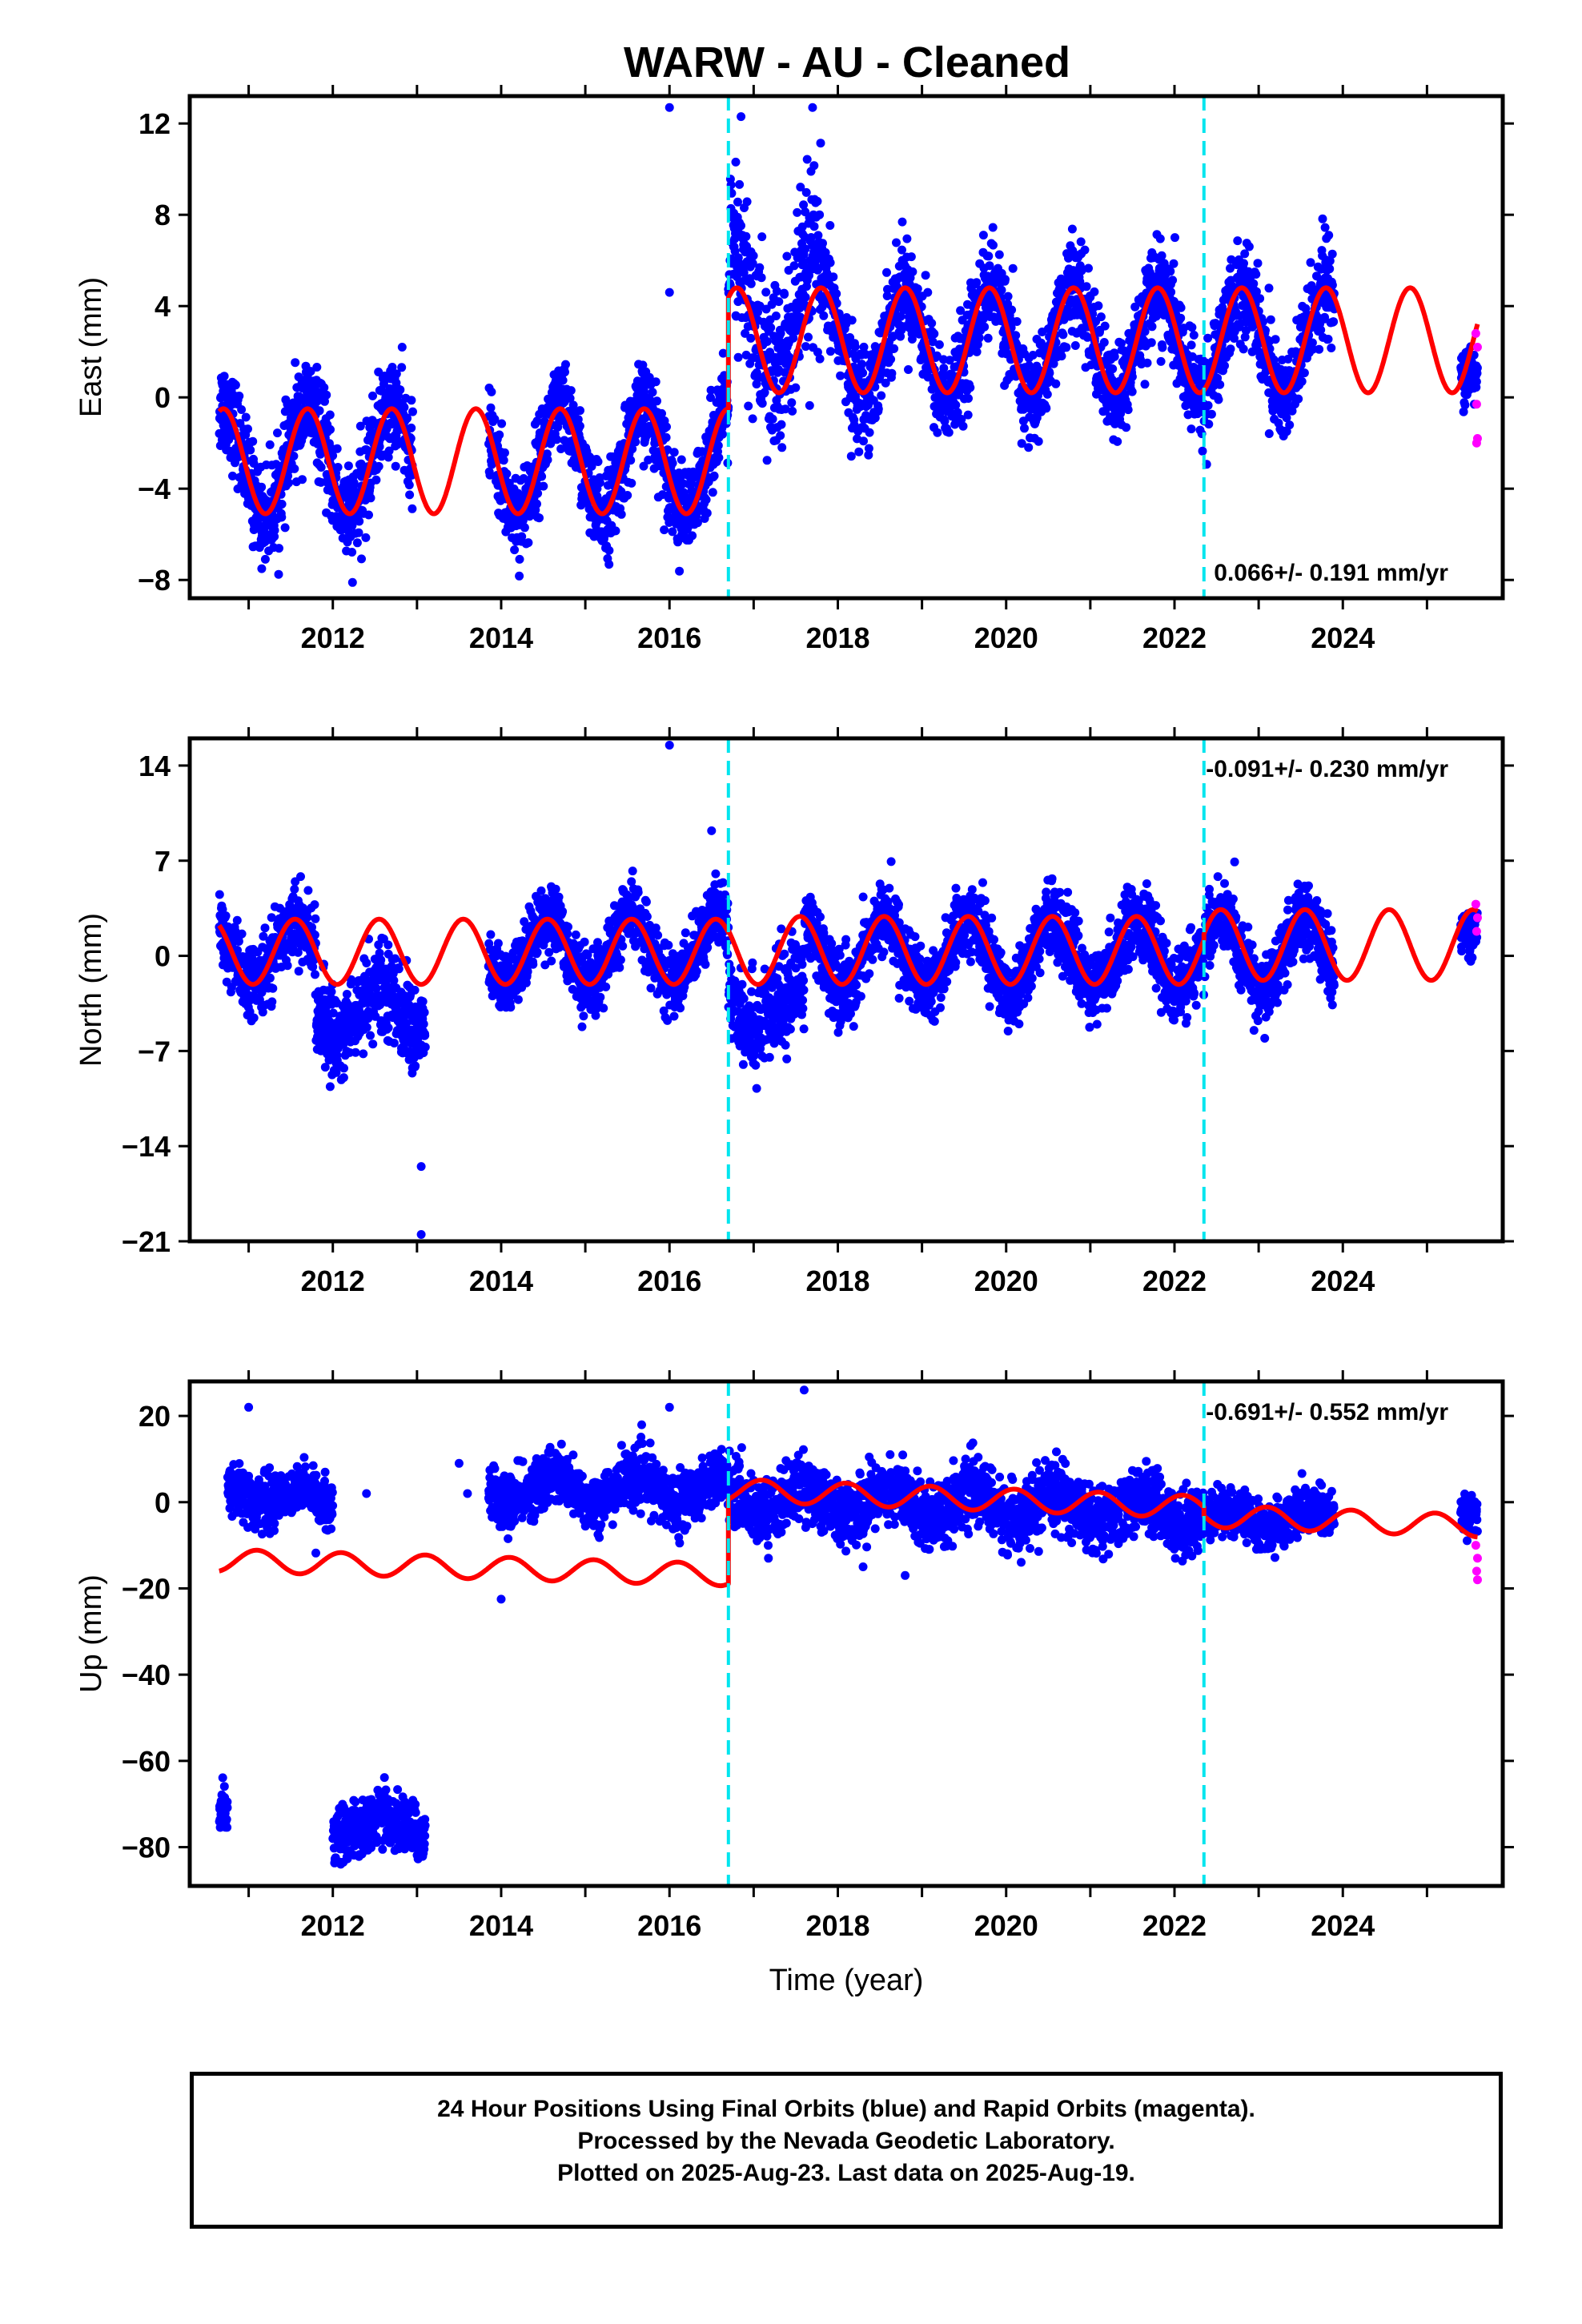  Describe the element at coordinates (333, 637) in the screenshot. I see `x-tick-label: 2012` at that location.